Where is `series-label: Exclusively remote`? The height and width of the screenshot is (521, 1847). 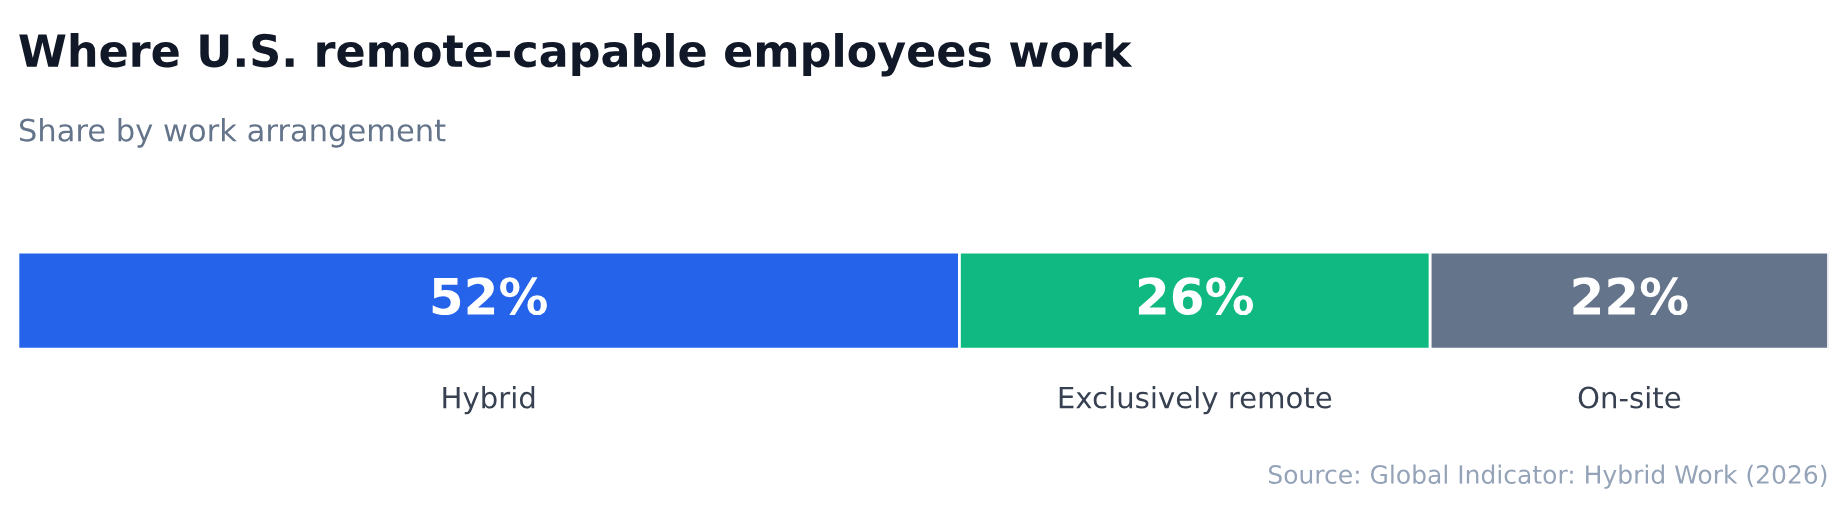
series-label: Exclusively remote is located at coordinates (1195, 400).